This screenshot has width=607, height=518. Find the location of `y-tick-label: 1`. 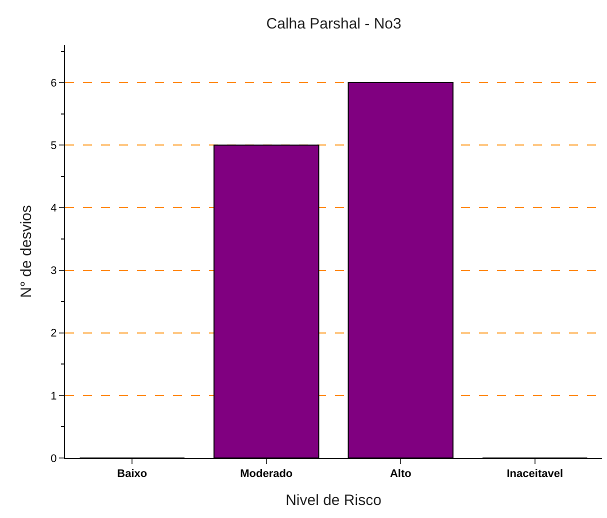

y-tick-label: 1 is located at coordinates (53, 396).